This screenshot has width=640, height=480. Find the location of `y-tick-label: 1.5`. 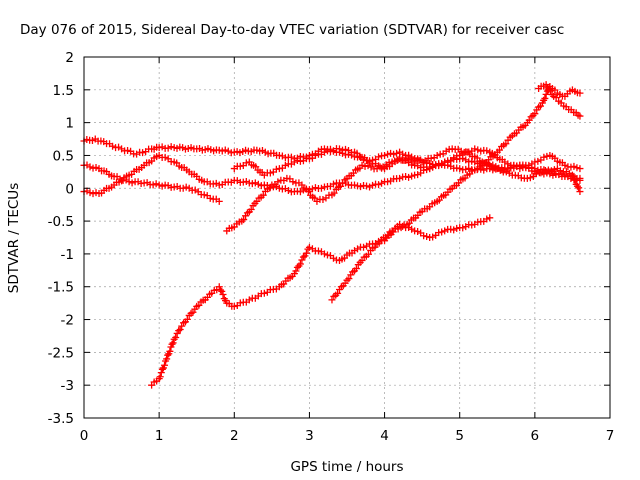

y-tick-label: 1.5 is located at coordinates (63, 91).